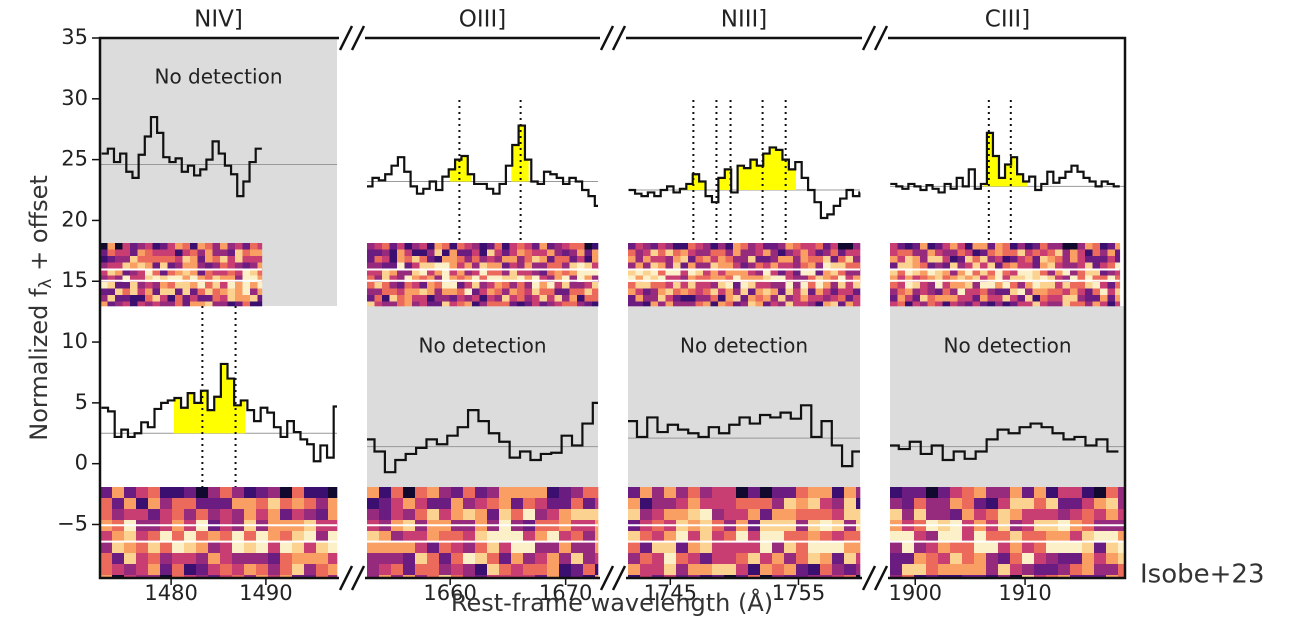  I want to click on x-tick-label: 1490, so click(265, 593).